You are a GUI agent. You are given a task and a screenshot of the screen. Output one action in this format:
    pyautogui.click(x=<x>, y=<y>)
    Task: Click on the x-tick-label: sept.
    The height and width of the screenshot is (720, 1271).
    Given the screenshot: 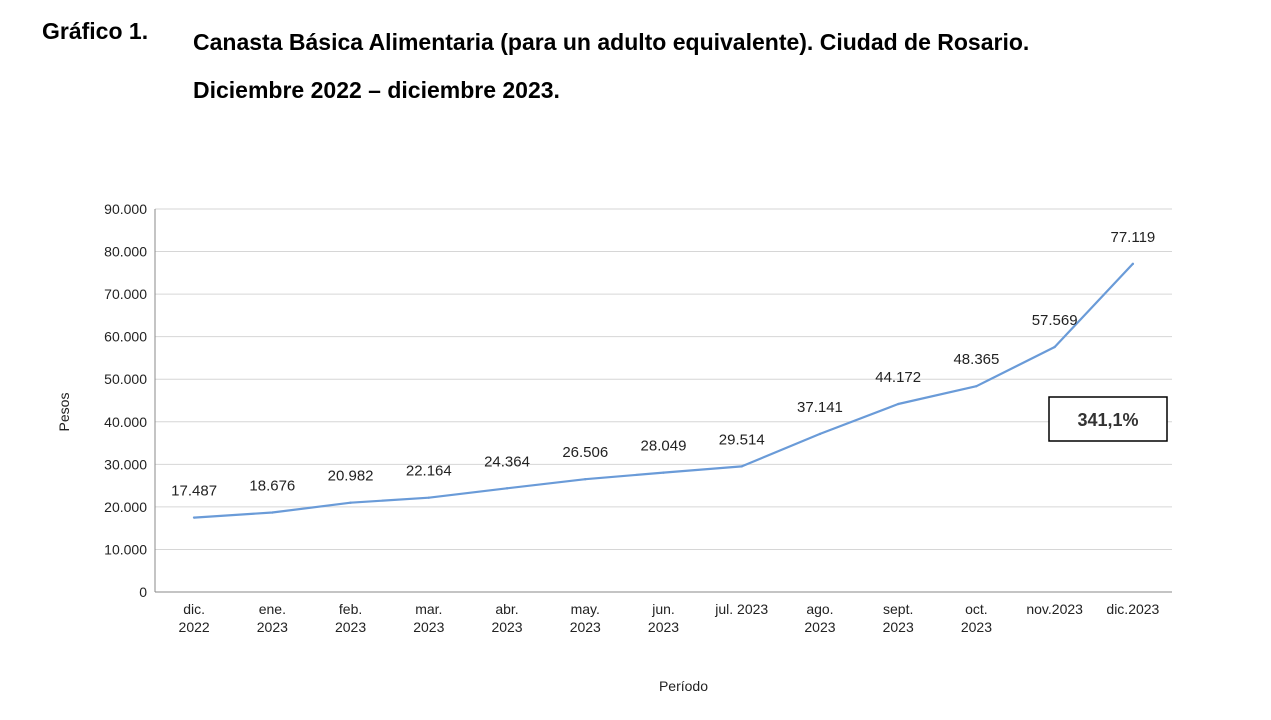 What is the action you would take?
    pyautogui.click(x=898, y=609)
    